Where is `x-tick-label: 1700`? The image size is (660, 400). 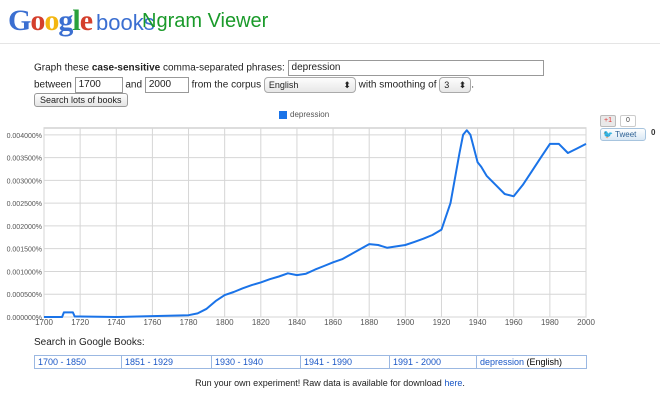 x-tick-label: 1700 is located at coordinates (44, 322).